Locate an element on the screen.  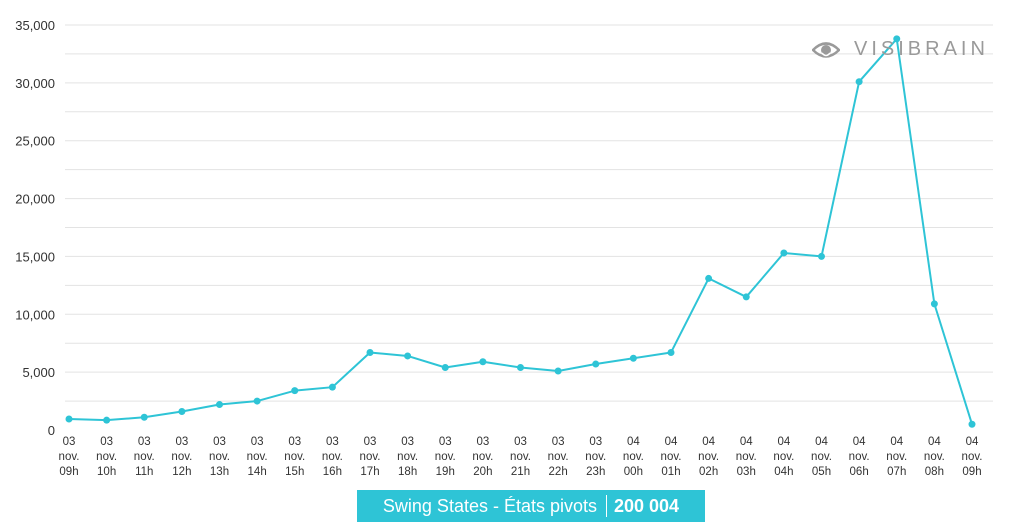
x-tick-label: 04 nov. 00h is located at coordinates (633, 457).